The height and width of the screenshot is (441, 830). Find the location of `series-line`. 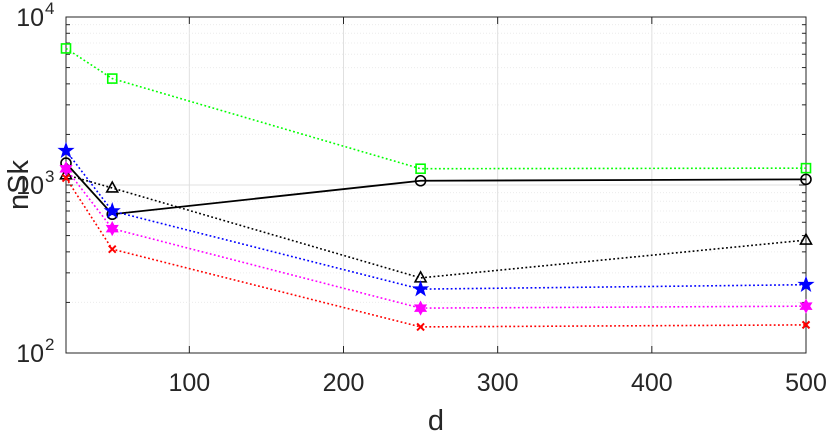

series-line is located at coordinates (436, 189).